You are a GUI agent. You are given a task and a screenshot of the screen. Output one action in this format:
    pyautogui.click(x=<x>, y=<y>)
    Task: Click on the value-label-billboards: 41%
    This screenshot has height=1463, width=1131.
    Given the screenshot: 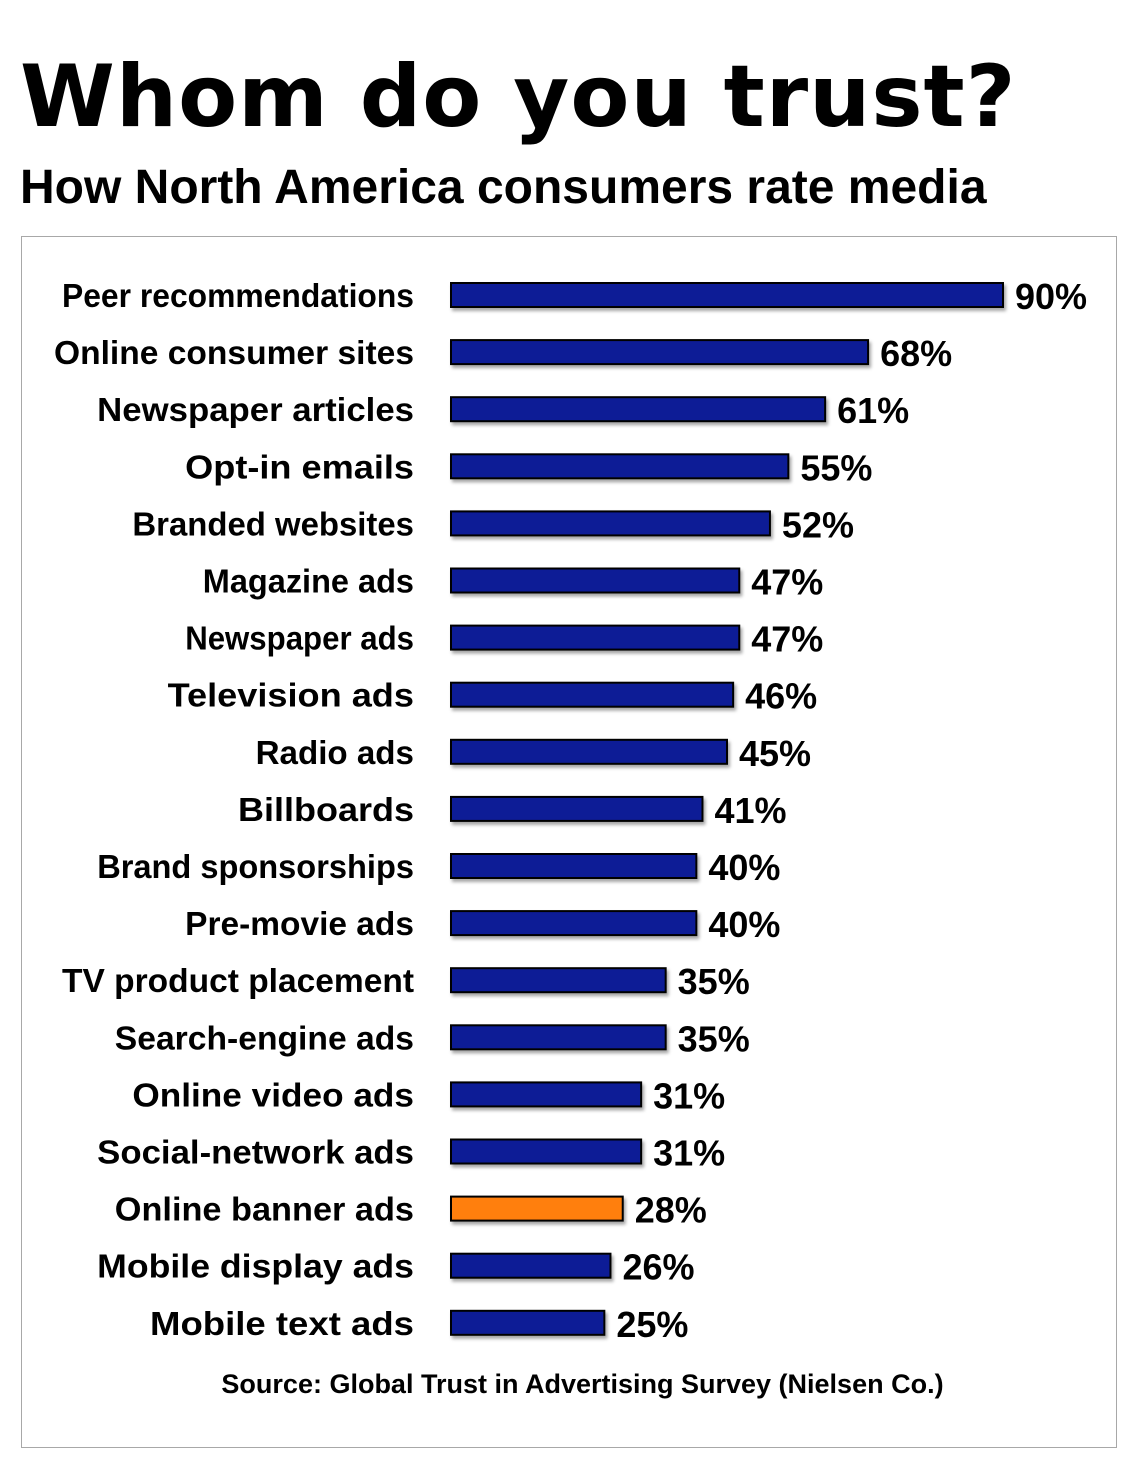 What is the action you would take?
    pyautogui.click(x=750, y=810)
    